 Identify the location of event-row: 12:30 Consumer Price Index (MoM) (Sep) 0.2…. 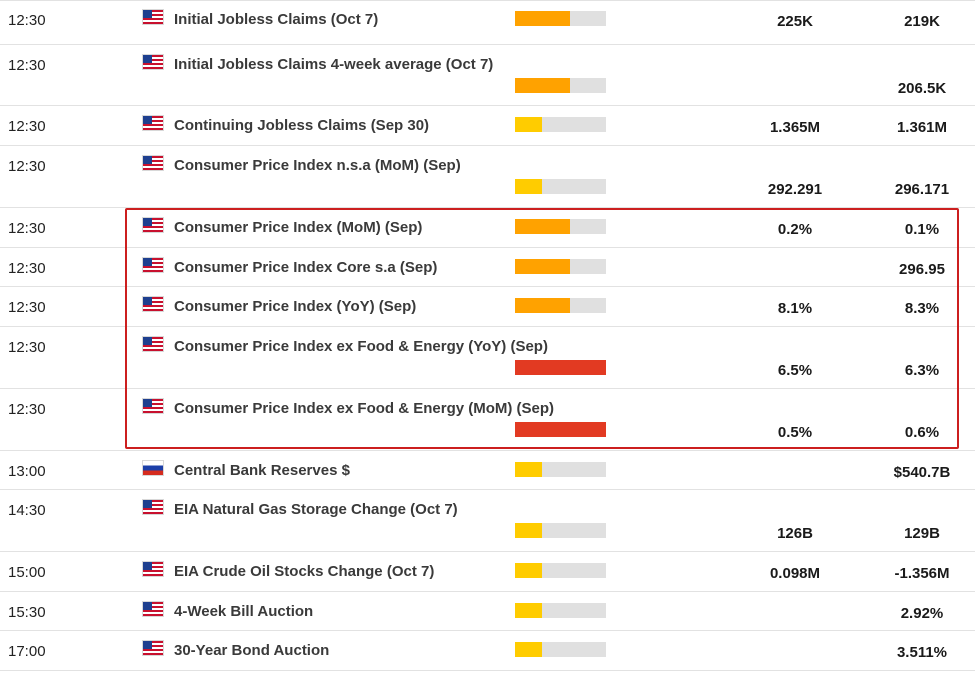
(487, 228).